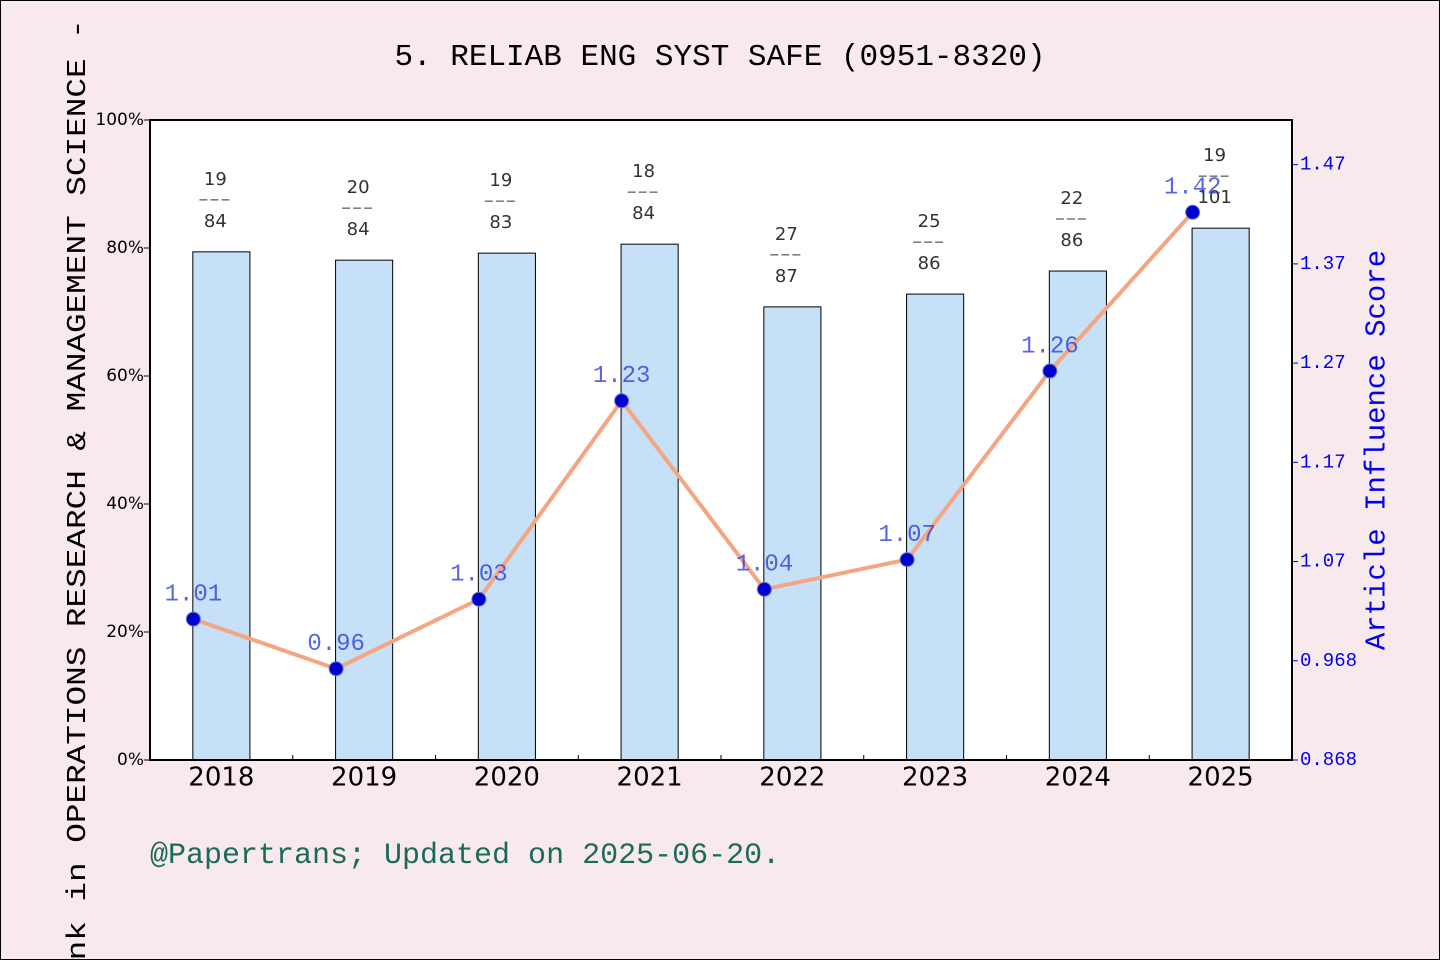 This screenshot has width=1440, height=960. Describe the element at coordinates (907, 535) in the screenshot. I see `value-label: 1.07` at that location.